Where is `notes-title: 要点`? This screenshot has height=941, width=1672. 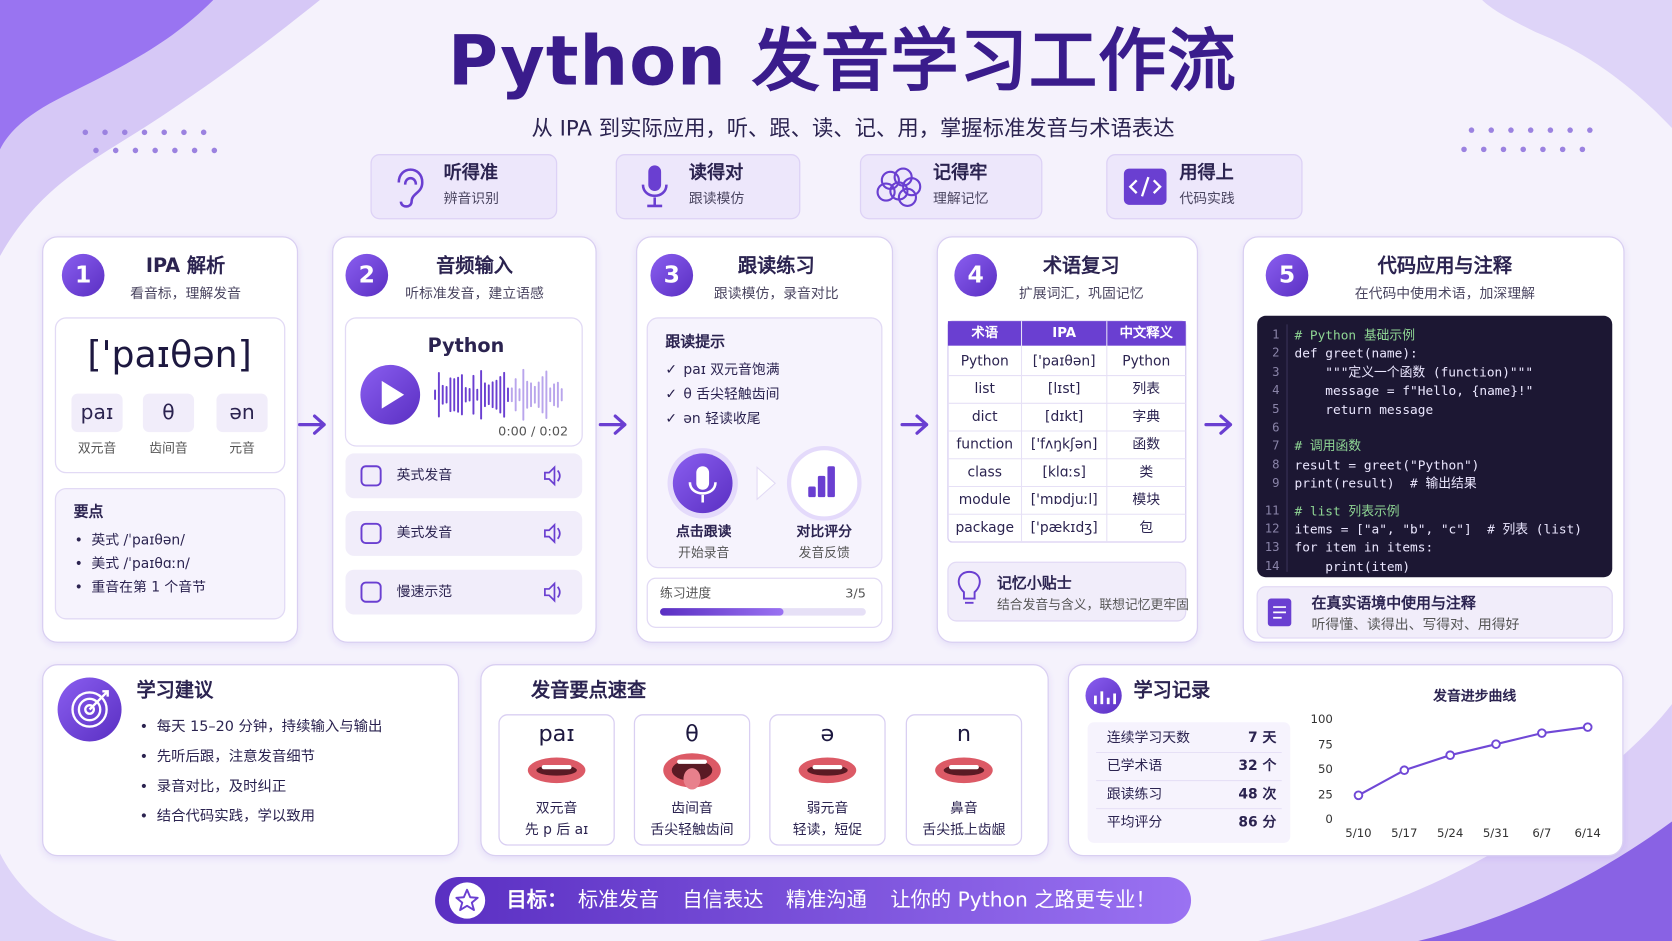 notes-title: 要点 is located at coordinates (88, 512).